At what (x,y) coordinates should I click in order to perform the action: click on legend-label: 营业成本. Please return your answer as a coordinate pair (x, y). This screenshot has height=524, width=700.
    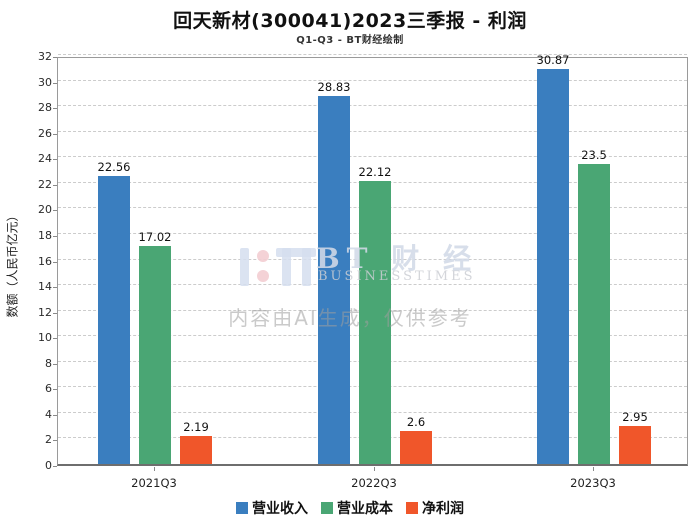
    Looking at the image, I should click on (365, 509).